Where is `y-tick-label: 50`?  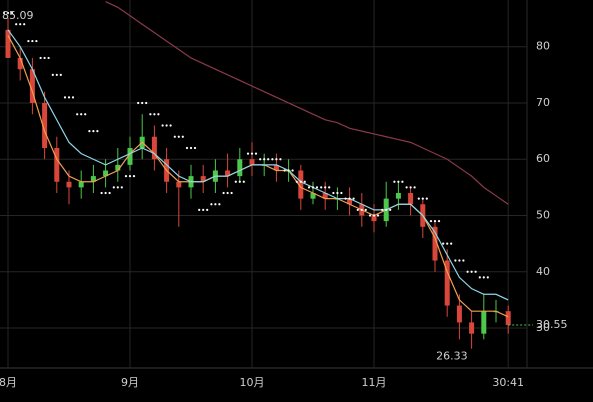
y-tick-label: 50 is located at coordinates (543, 215).